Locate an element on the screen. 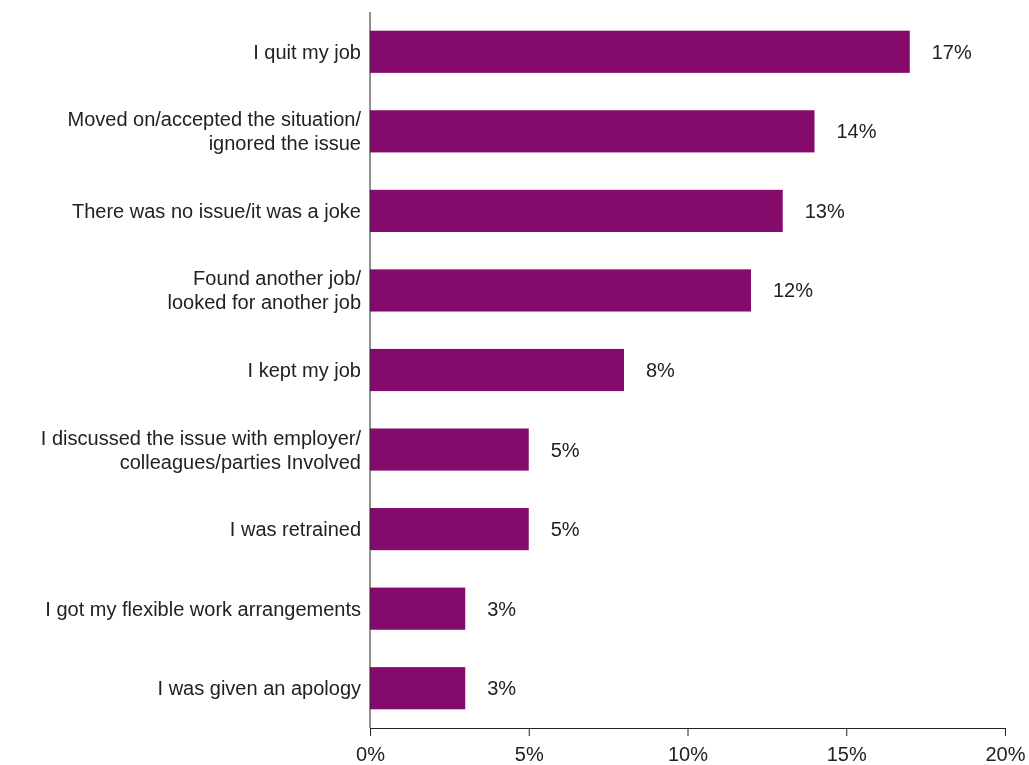  x-tick-label: 10% is located at coordinates (688, 754).